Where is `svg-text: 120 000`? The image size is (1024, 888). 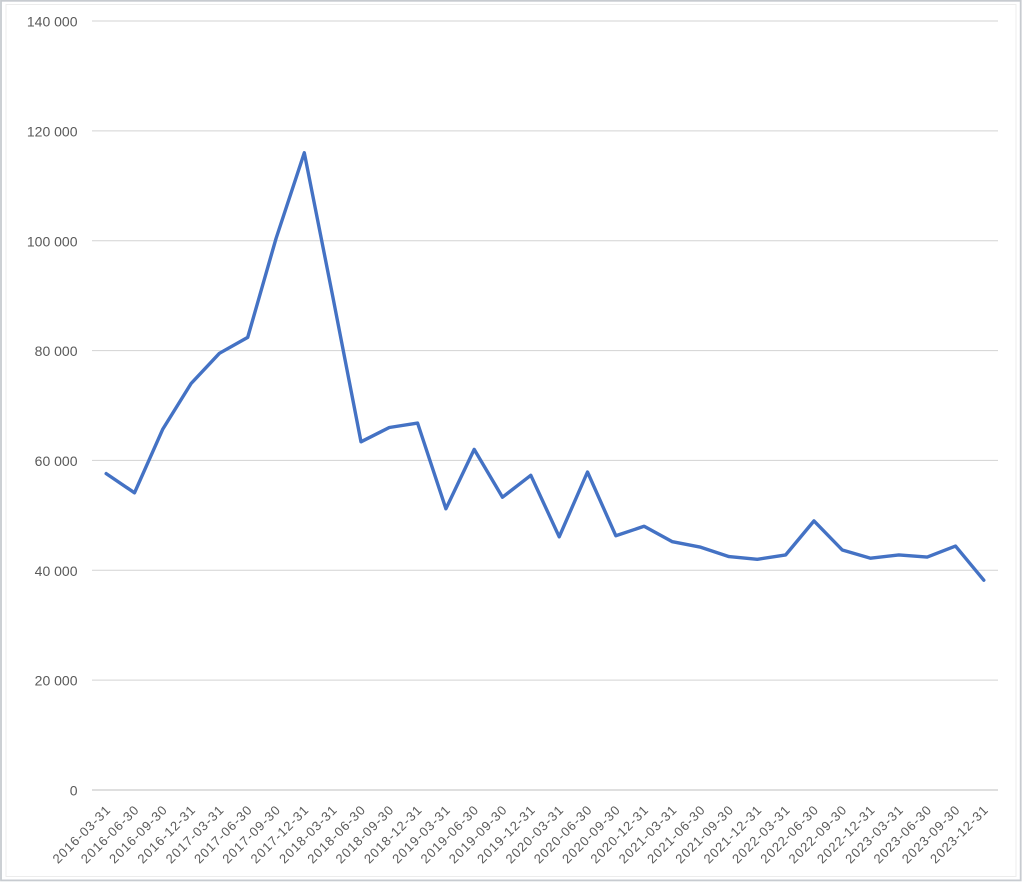 svg-text: 120 000 is located at coordinates (52, 132).